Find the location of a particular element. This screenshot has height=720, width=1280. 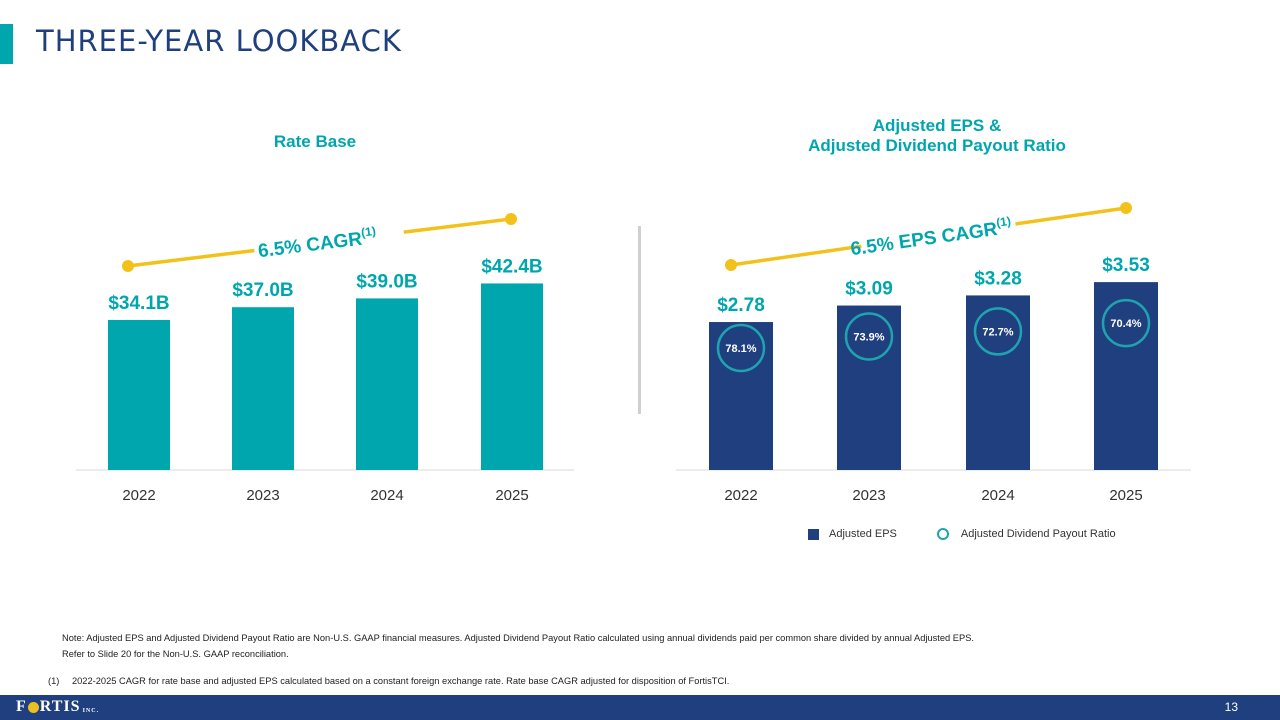

chart-0-data-label-2022: $34.1B is located at coordinates (138, 303).